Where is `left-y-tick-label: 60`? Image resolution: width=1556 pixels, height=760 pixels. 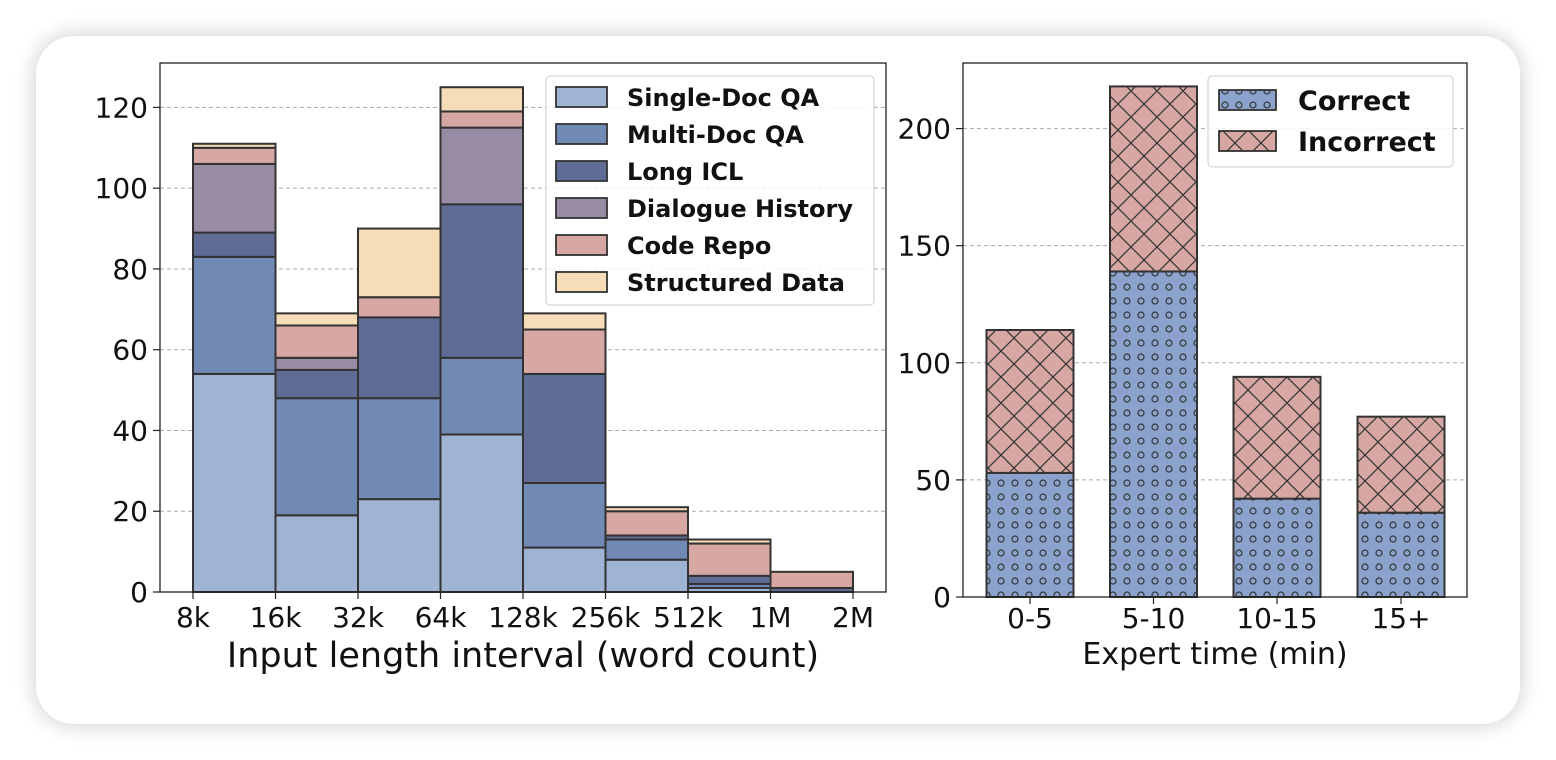 left-y-tick-label: 60 is located at coordinates (130, 350).